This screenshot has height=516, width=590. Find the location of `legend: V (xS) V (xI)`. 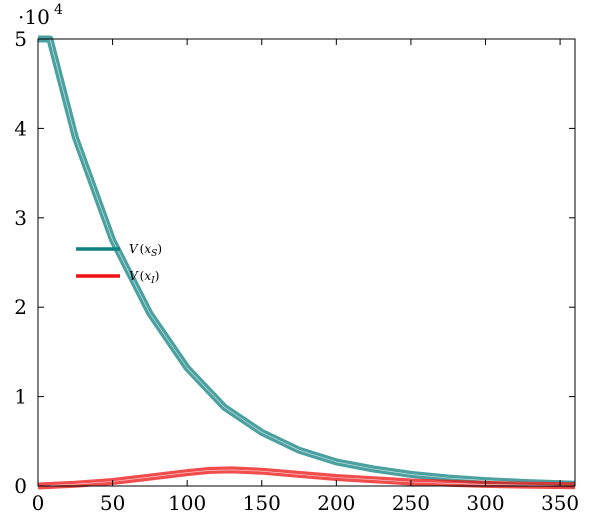

legend: V (xS) V (xI) is located at coordinates (119, 264).